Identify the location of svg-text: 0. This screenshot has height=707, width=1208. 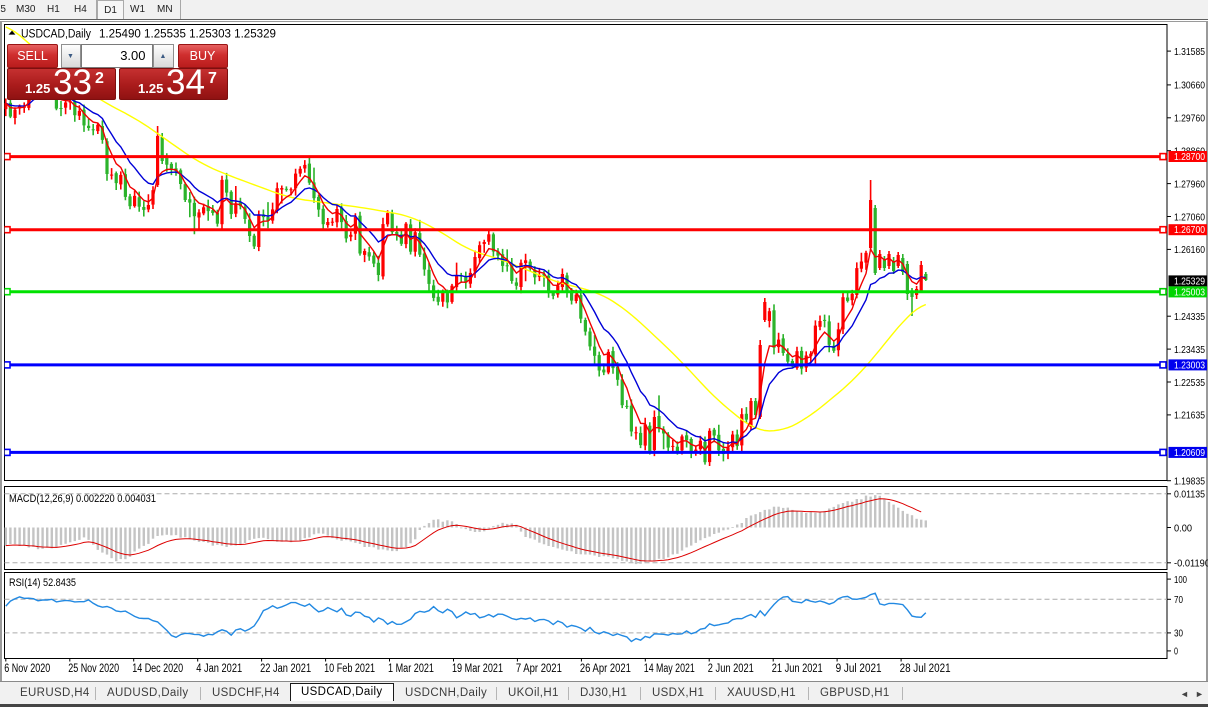
(1176, 652).